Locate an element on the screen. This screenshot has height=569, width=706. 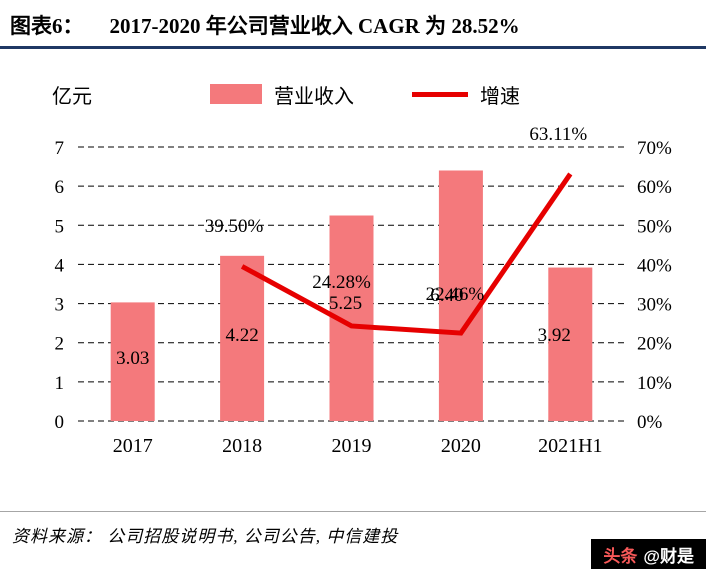
right-axis-tick: 60% is located at coordinates (654, 187).